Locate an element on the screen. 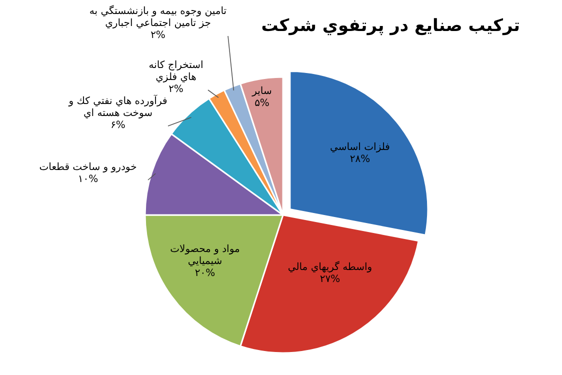 The height and width of the screenshot is (375, 562). data-label: ۶% is located at coordinates (118, 126).